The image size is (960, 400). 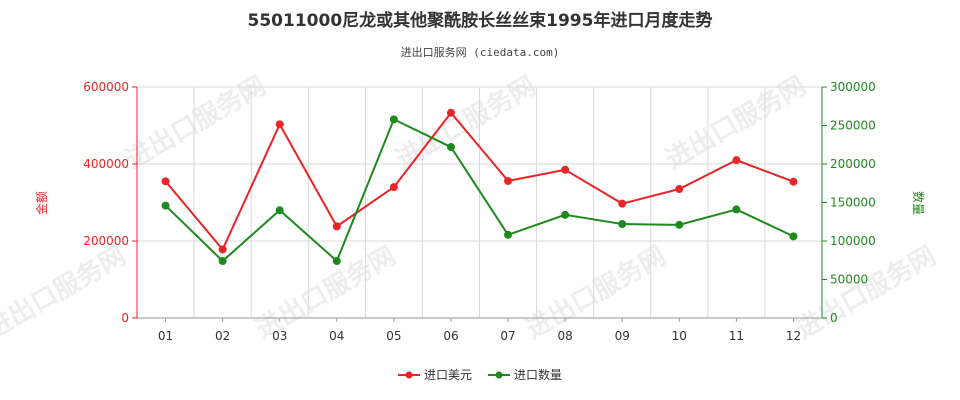 What do you see at coordinates (538, 374) in the screenshot?
I see `legend-label: 进口数量` at bounding box center [538, 374].